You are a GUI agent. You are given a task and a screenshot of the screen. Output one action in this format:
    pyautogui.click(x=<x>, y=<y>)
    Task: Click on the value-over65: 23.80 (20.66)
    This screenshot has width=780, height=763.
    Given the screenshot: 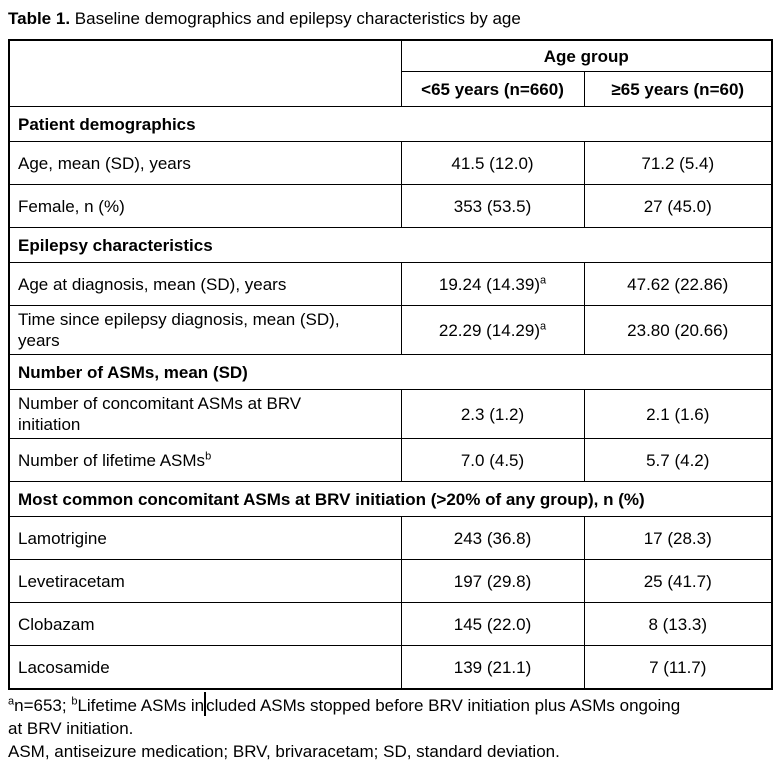 What is the action you would take?
    pyautogui.click(x=678, y=330)
    